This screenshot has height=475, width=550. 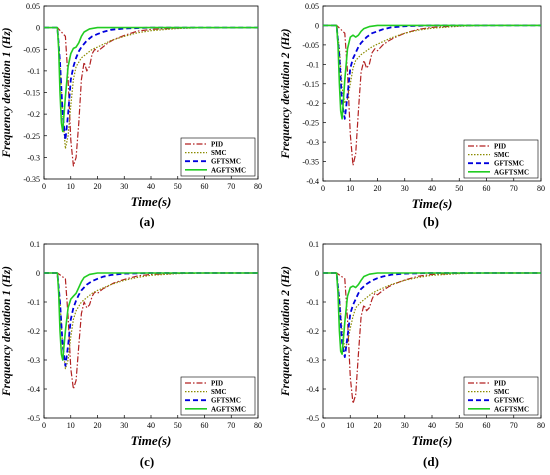 What do you see at coordinates (146, 221) in the screenshot?
I see `subfigure-label: (a)` at bounding box center [146, 221].